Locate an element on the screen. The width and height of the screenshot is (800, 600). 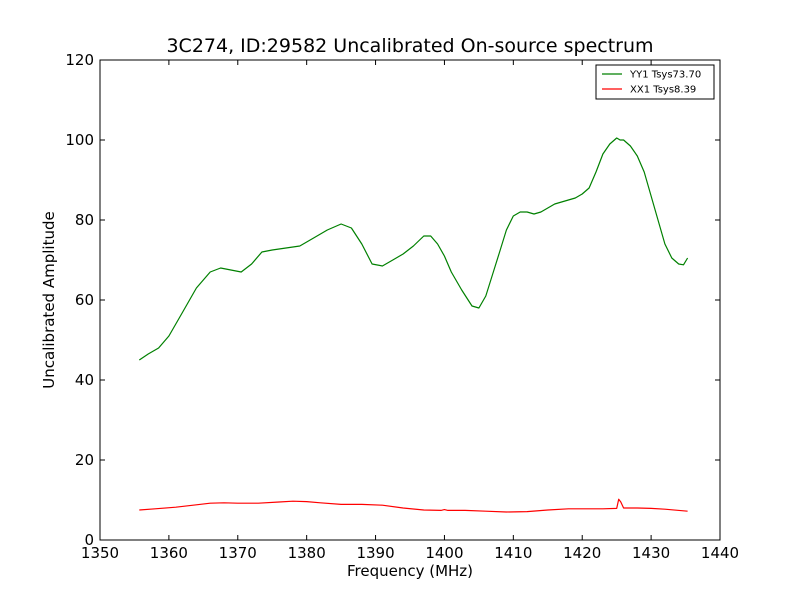
legend: YY1 Tsys73.70 XX1 Tsys8.39 is located at coordinates (655, 82).